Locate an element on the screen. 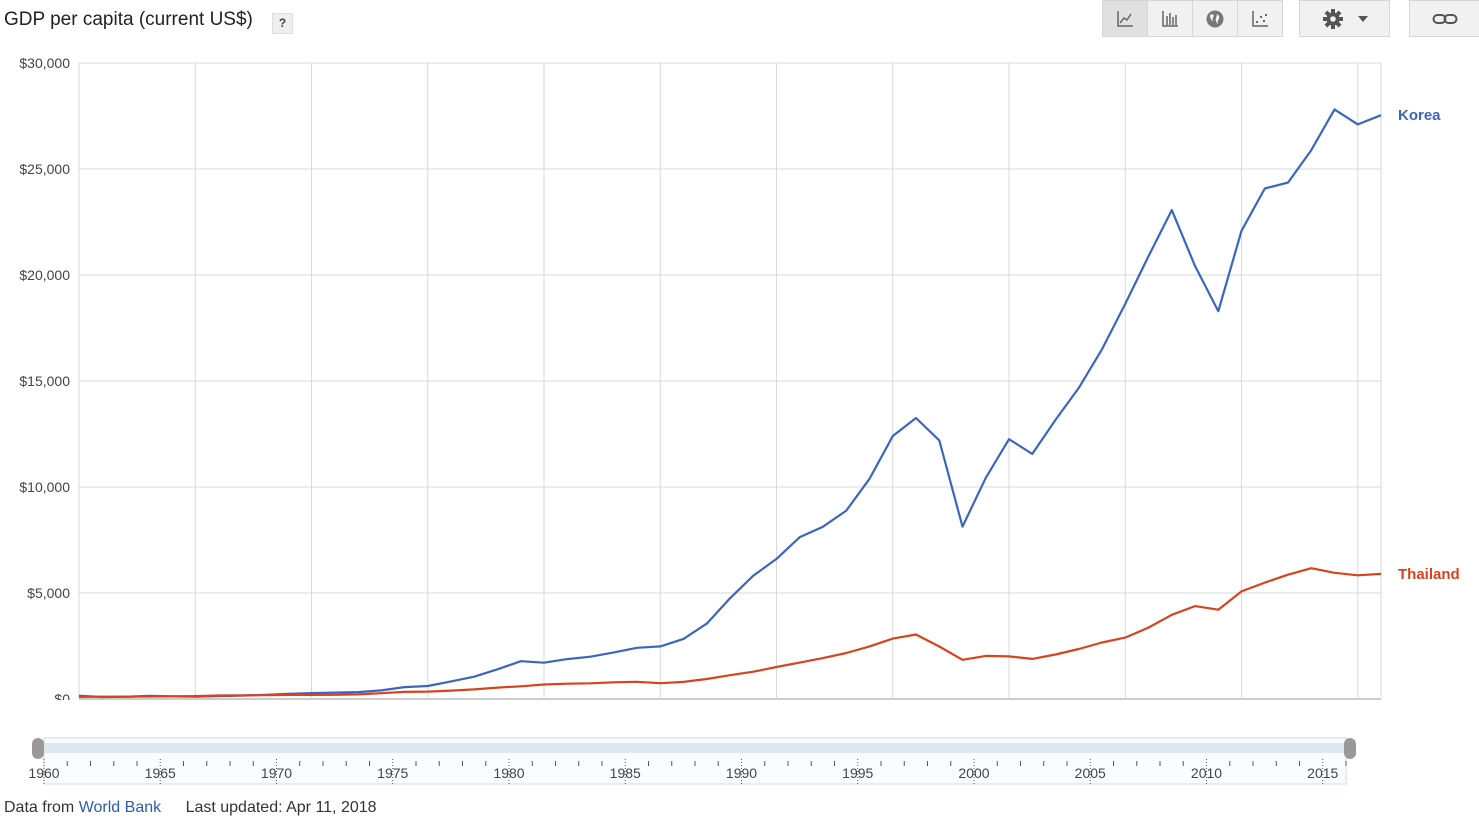 Image resolution: width=1479 pixels, height=825 pixels. line-chart-icon is located at coordinates (1125, 18).